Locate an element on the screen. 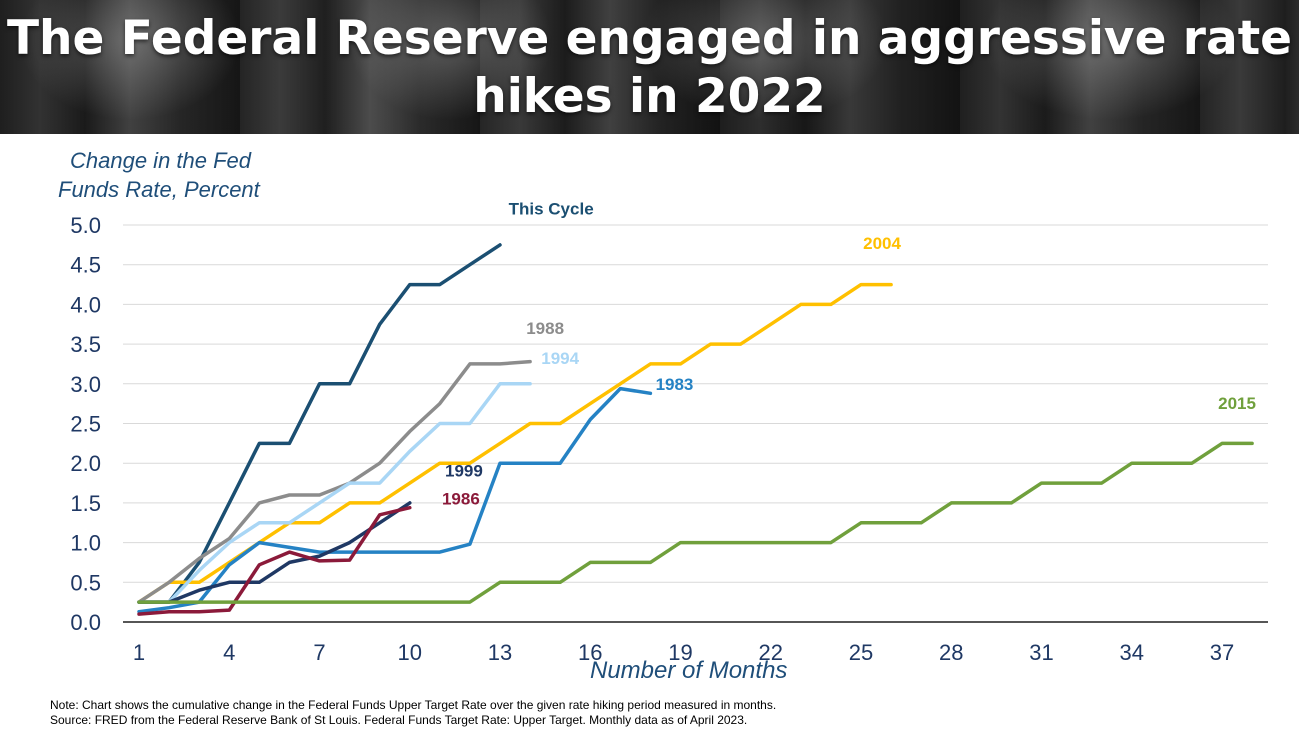 This screenshot has height=731, width=1299. y-tick-label: 2.0 is located at coordinates (85, 463).